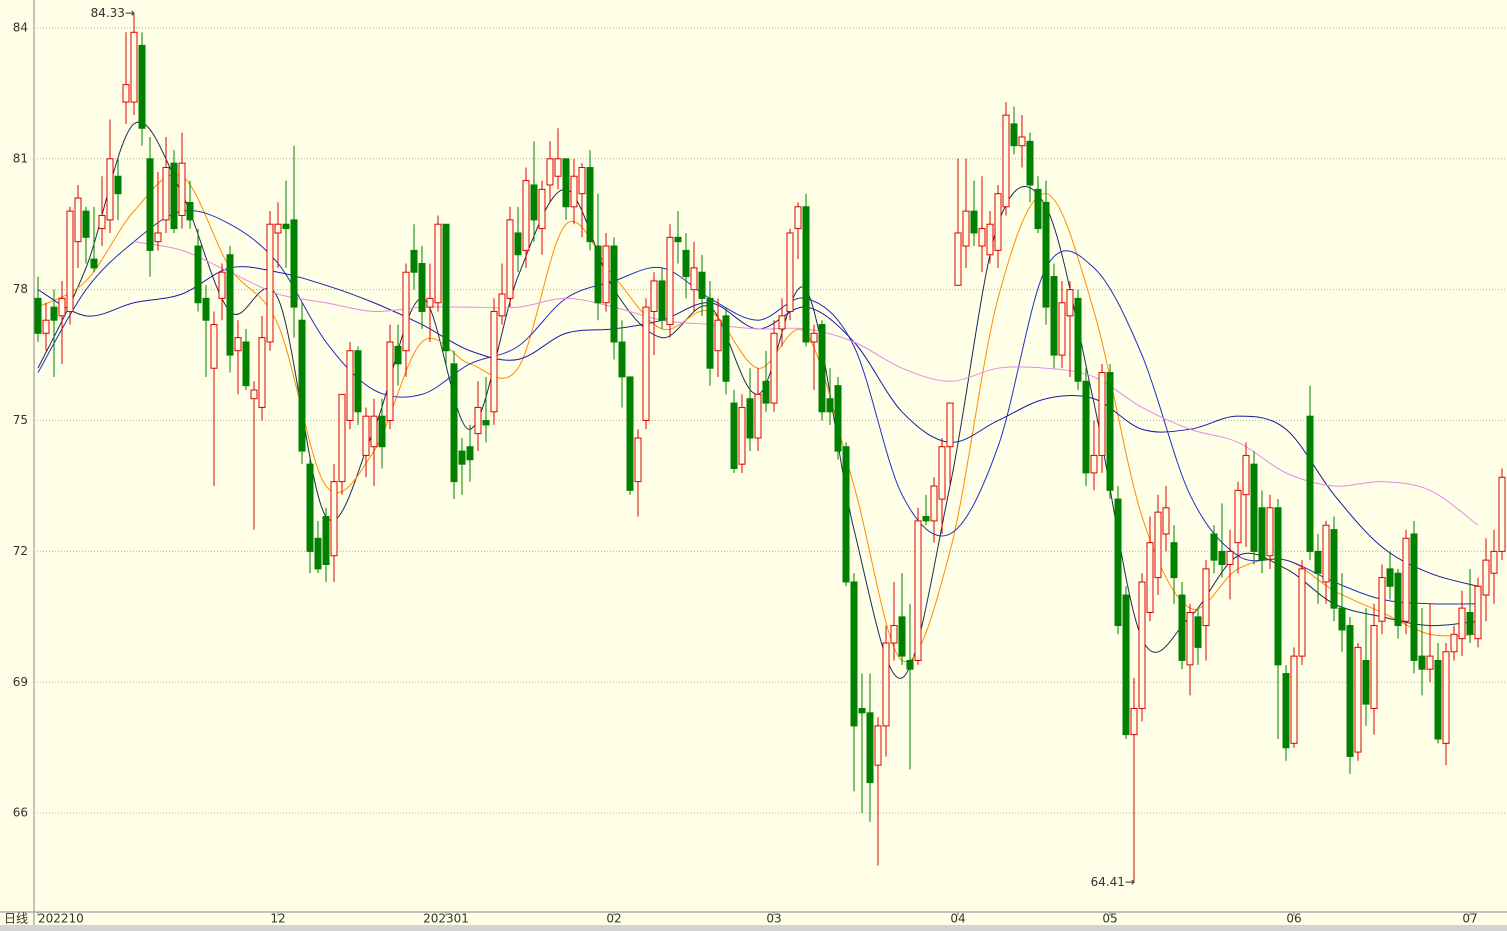  What do you see at coordinates (20, 551) in the screenshot?
I see `y-tick-label: 72` at bounding box center [20, 551].